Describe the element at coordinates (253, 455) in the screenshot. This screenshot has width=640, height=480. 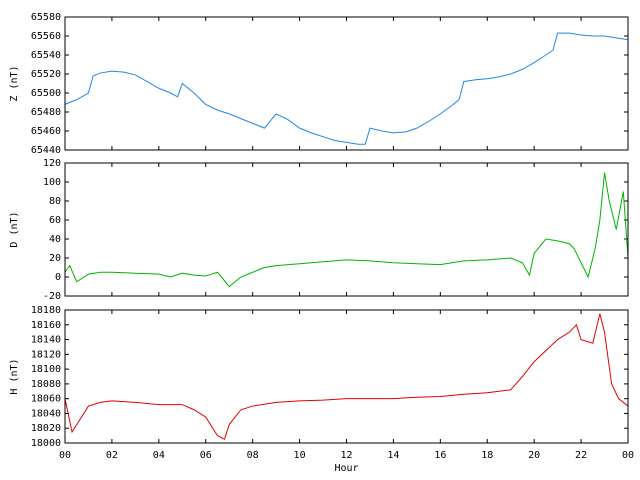
I see `x-tick-label: 08` at that location.